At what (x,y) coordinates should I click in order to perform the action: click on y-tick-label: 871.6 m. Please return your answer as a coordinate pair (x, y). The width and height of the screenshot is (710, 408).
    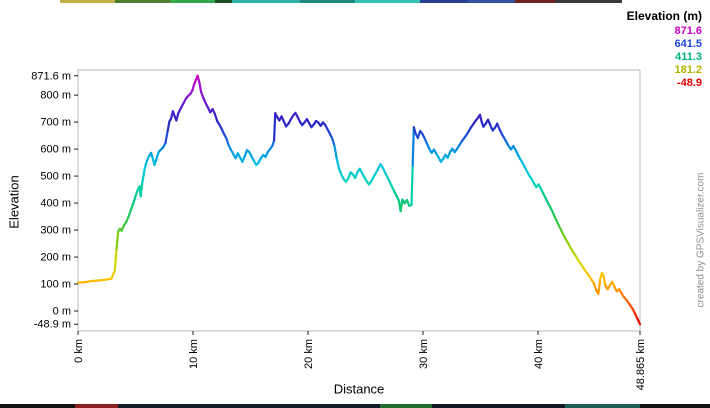
    Looking at the image, I should click on (51, 76).